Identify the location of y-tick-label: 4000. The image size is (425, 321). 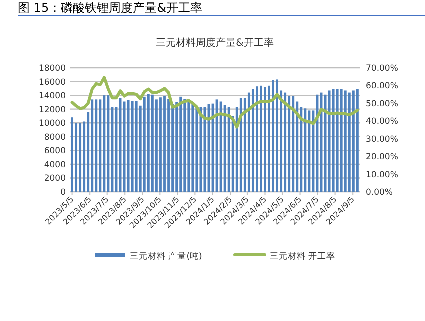
(55, 165).